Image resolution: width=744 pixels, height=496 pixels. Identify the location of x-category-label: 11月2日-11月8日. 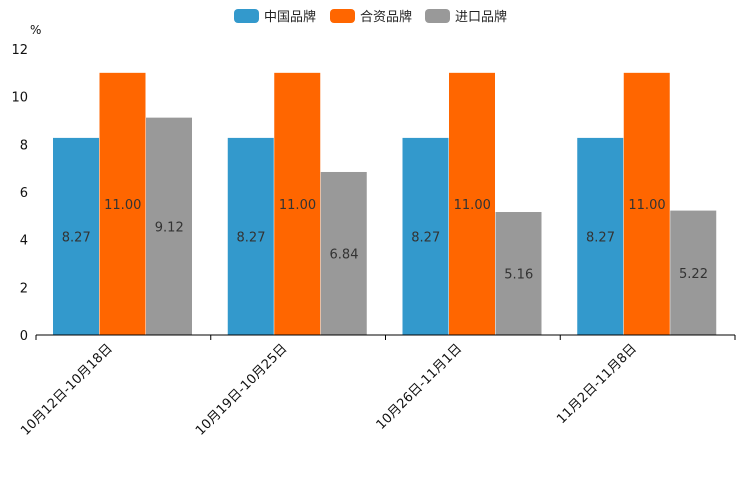
(597, 384).